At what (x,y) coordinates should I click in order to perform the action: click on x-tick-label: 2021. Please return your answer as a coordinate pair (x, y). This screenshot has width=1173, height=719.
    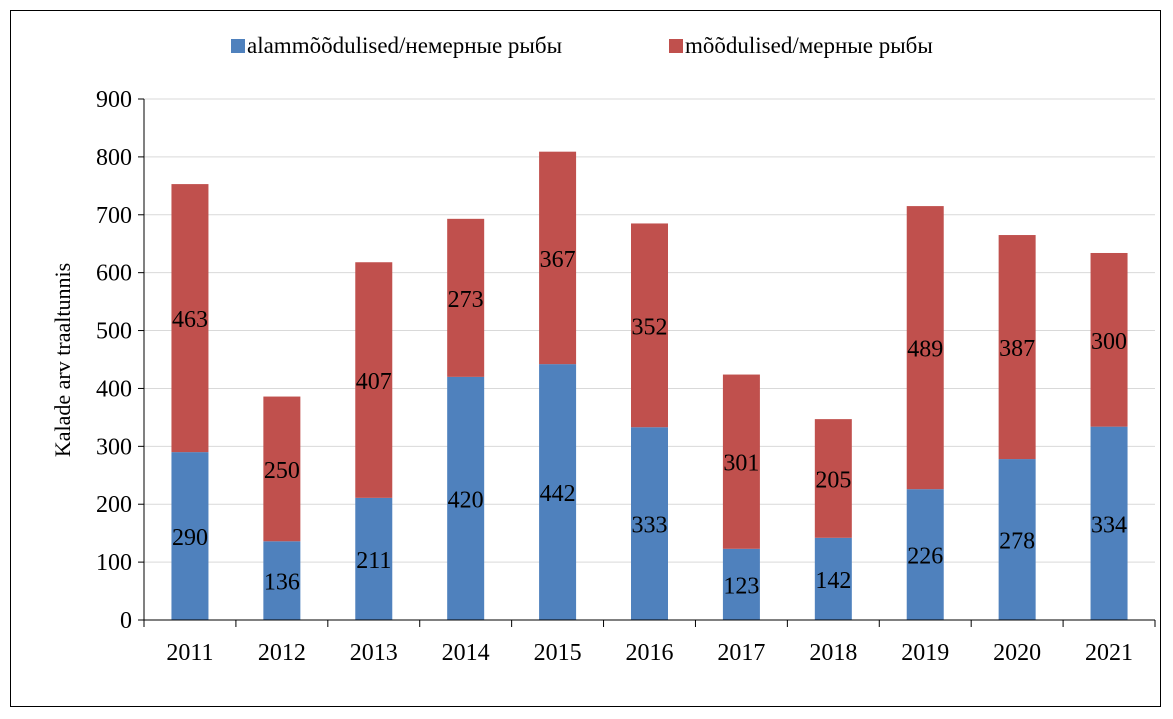
    Looking at the image, I should click on (1109, 653).